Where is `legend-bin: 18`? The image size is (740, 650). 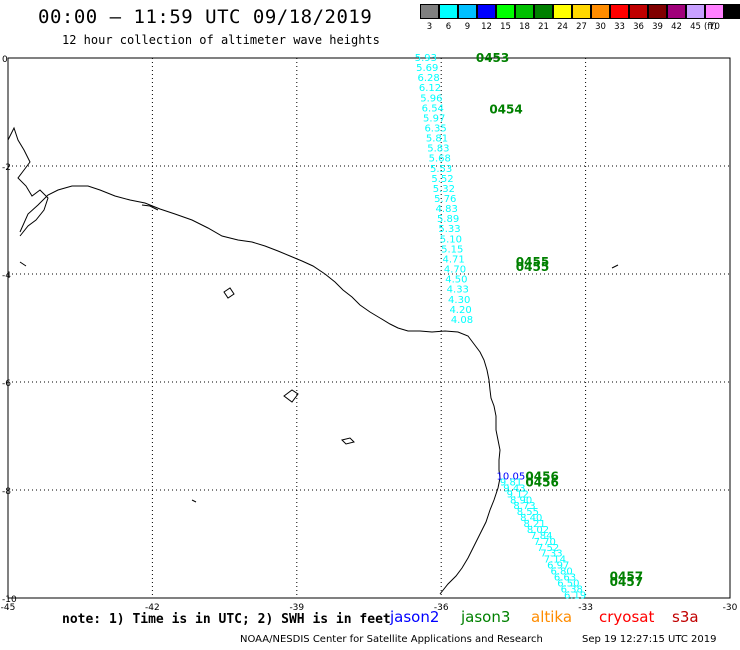
legend-bin: 18 is located at coordinates (524, 18).